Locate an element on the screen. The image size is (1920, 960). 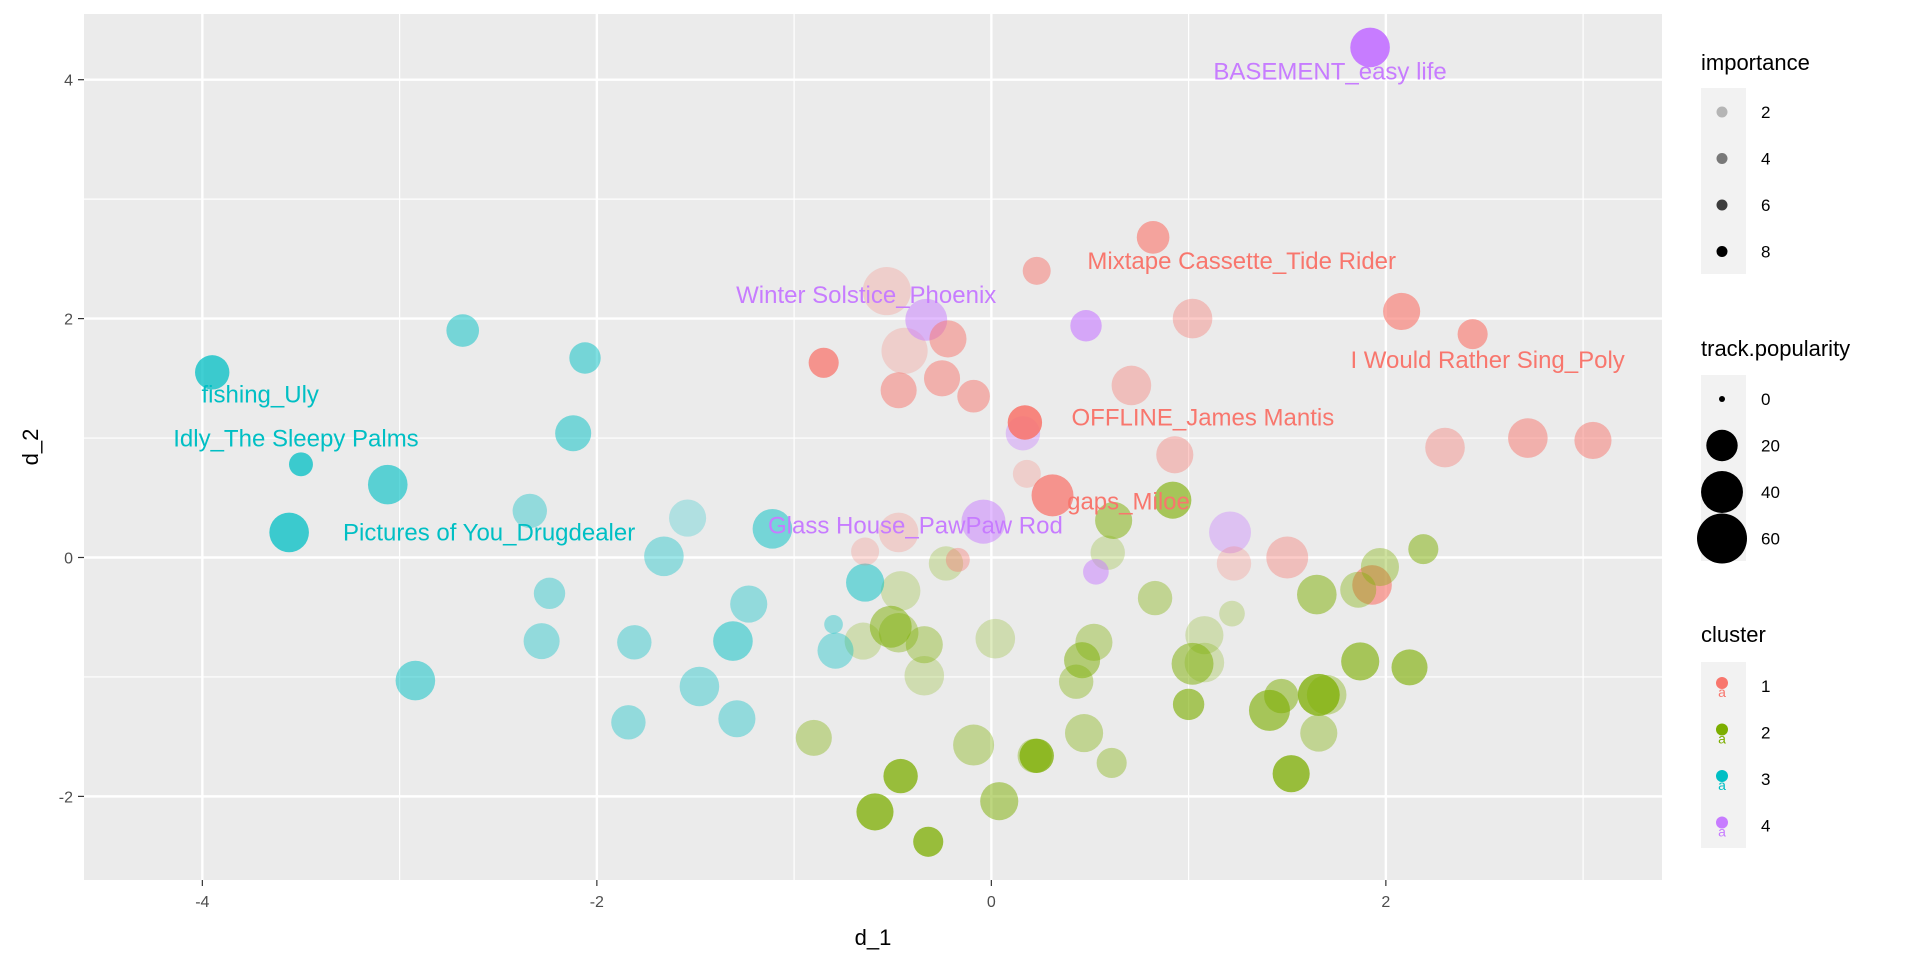
legend-cluster: cluster a 1 a 2 a 3 a 4 is located at coordinates (1735, 735).